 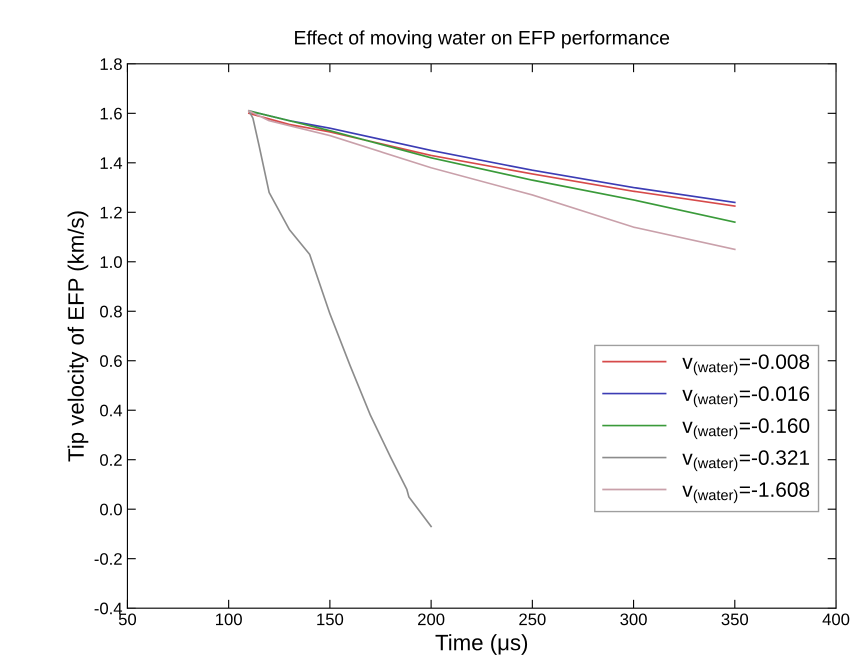 I want to click on x-tick-label: 350, so click(x=735, y=619).